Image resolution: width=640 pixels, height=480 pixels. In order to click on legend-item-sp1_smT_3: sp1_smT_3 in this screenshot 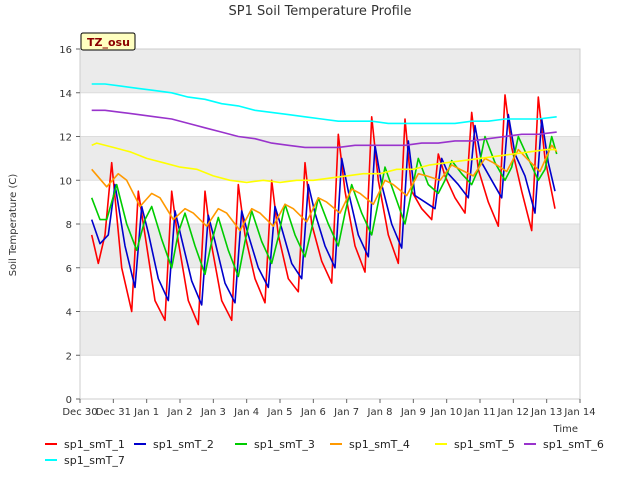, I will do `click(275, 444)`.